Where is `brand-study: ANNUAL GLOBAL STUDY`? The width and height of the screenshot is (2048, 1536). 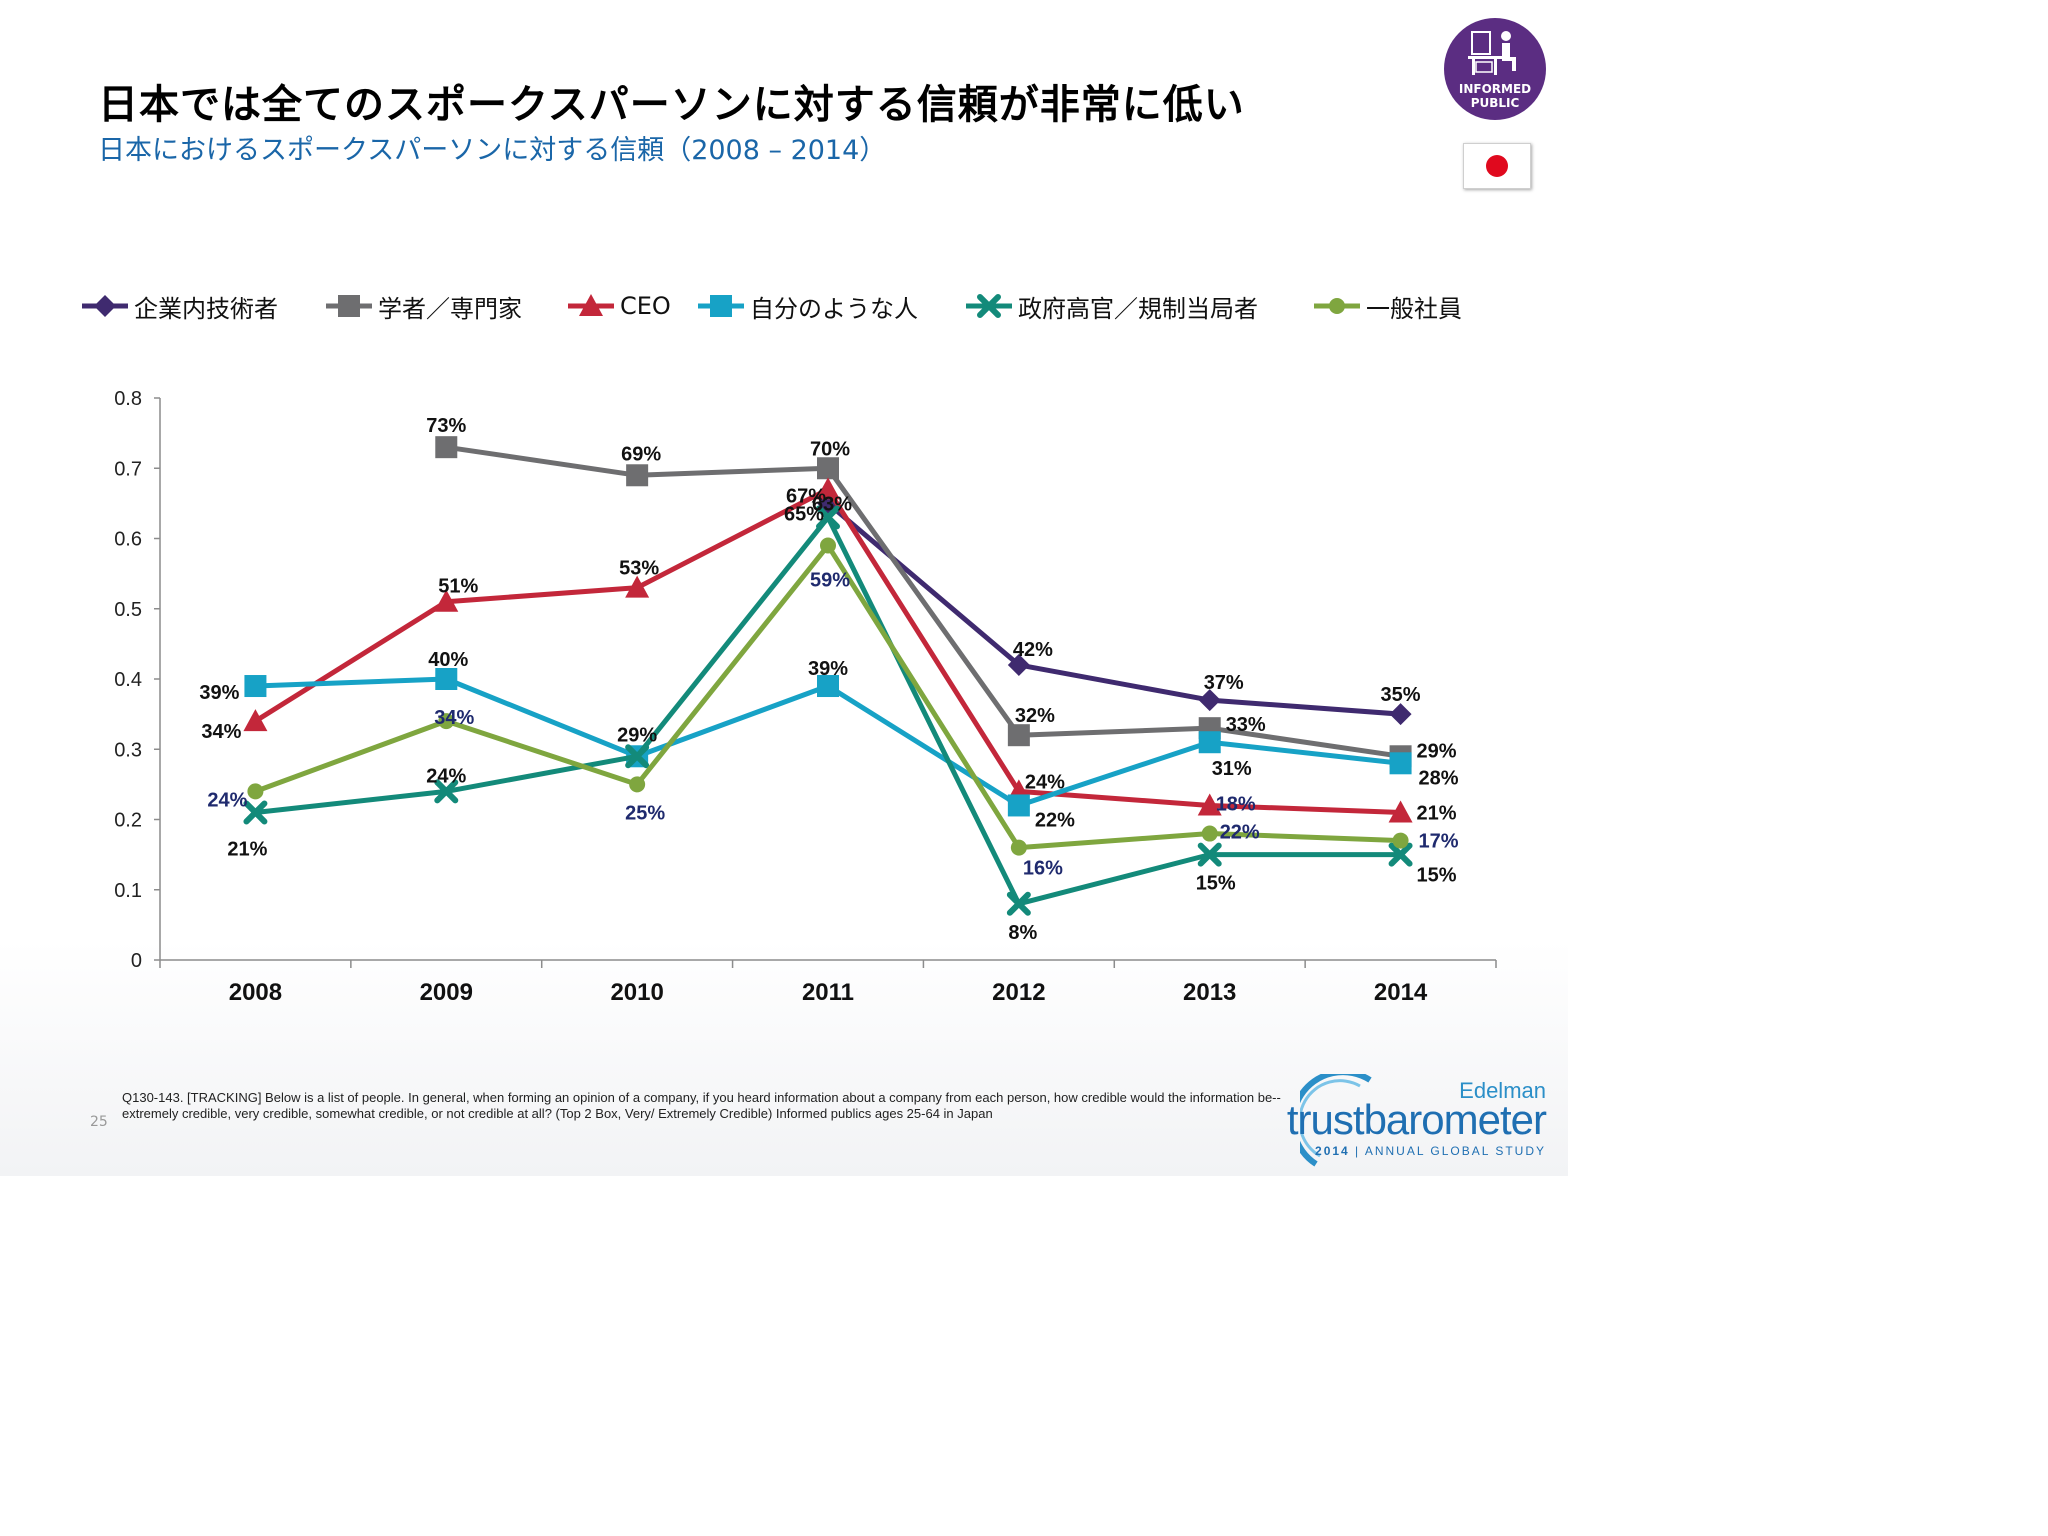
brand-study: ANNUAL GLOBAL STUDY is located at coordinates (1455, 1151).